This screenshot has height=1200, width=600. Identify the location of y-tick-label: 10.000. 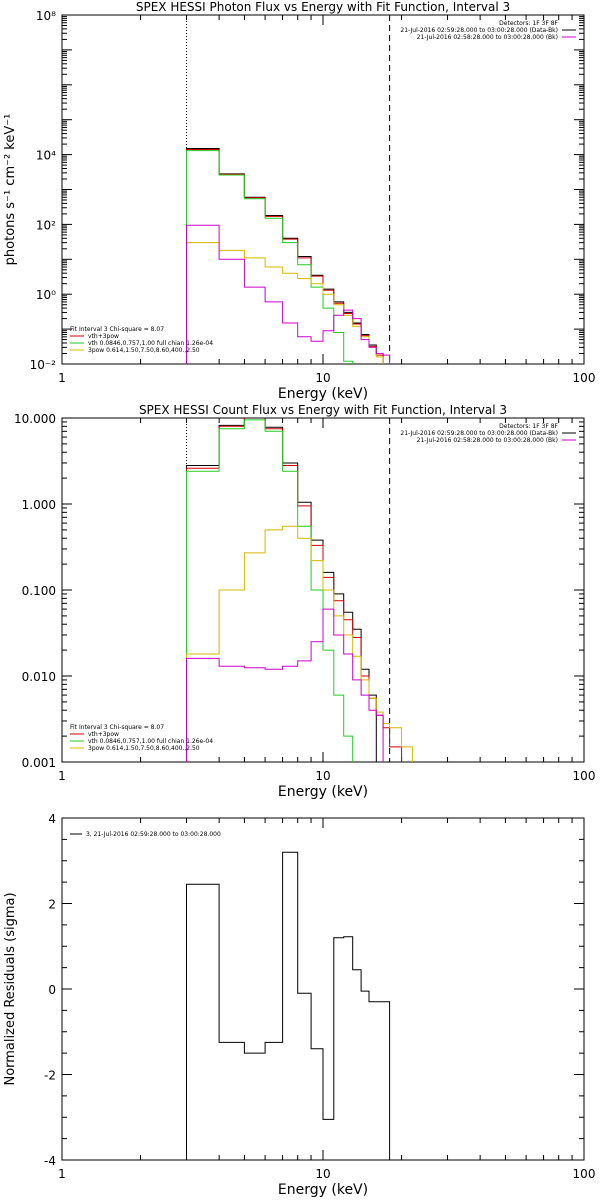
(35, 419).